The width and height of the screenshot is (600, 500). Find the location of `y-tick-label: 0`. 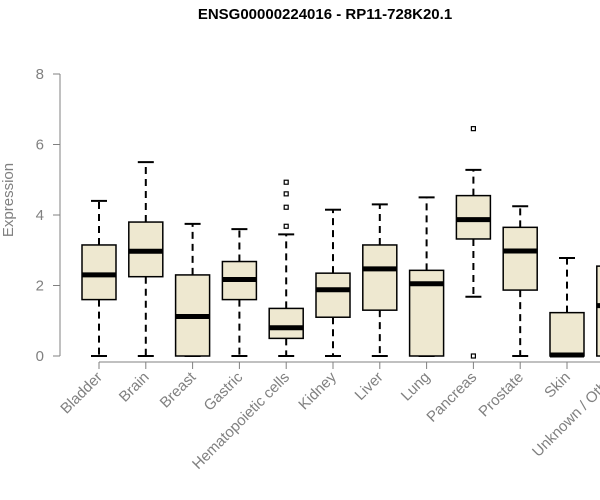

y-tick-label: 0 is located at coordinates (40, 356).